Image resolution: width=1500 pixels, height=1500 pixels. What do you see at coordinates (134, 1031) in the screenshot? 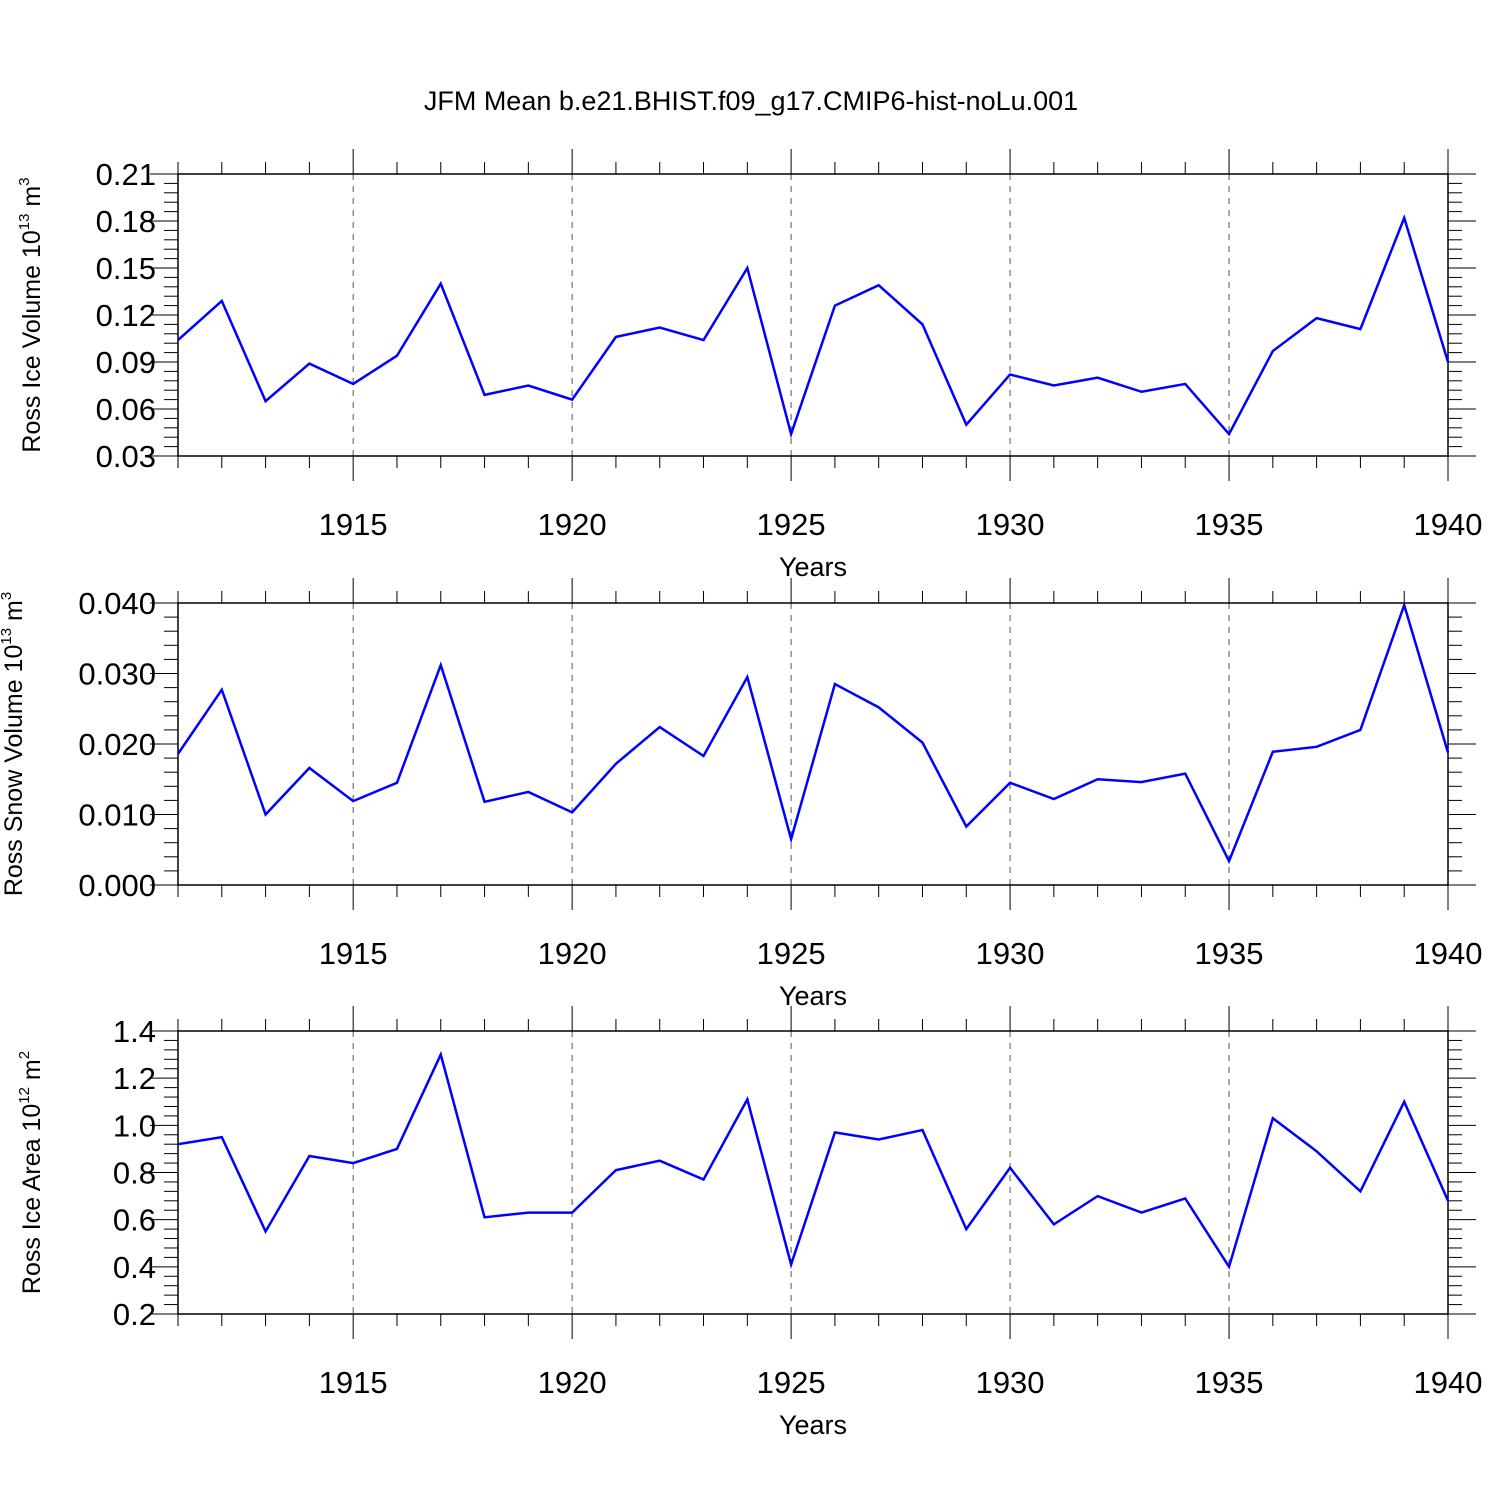
I see `y-tick-label: 1.4` at bounding box center [134, 1031].